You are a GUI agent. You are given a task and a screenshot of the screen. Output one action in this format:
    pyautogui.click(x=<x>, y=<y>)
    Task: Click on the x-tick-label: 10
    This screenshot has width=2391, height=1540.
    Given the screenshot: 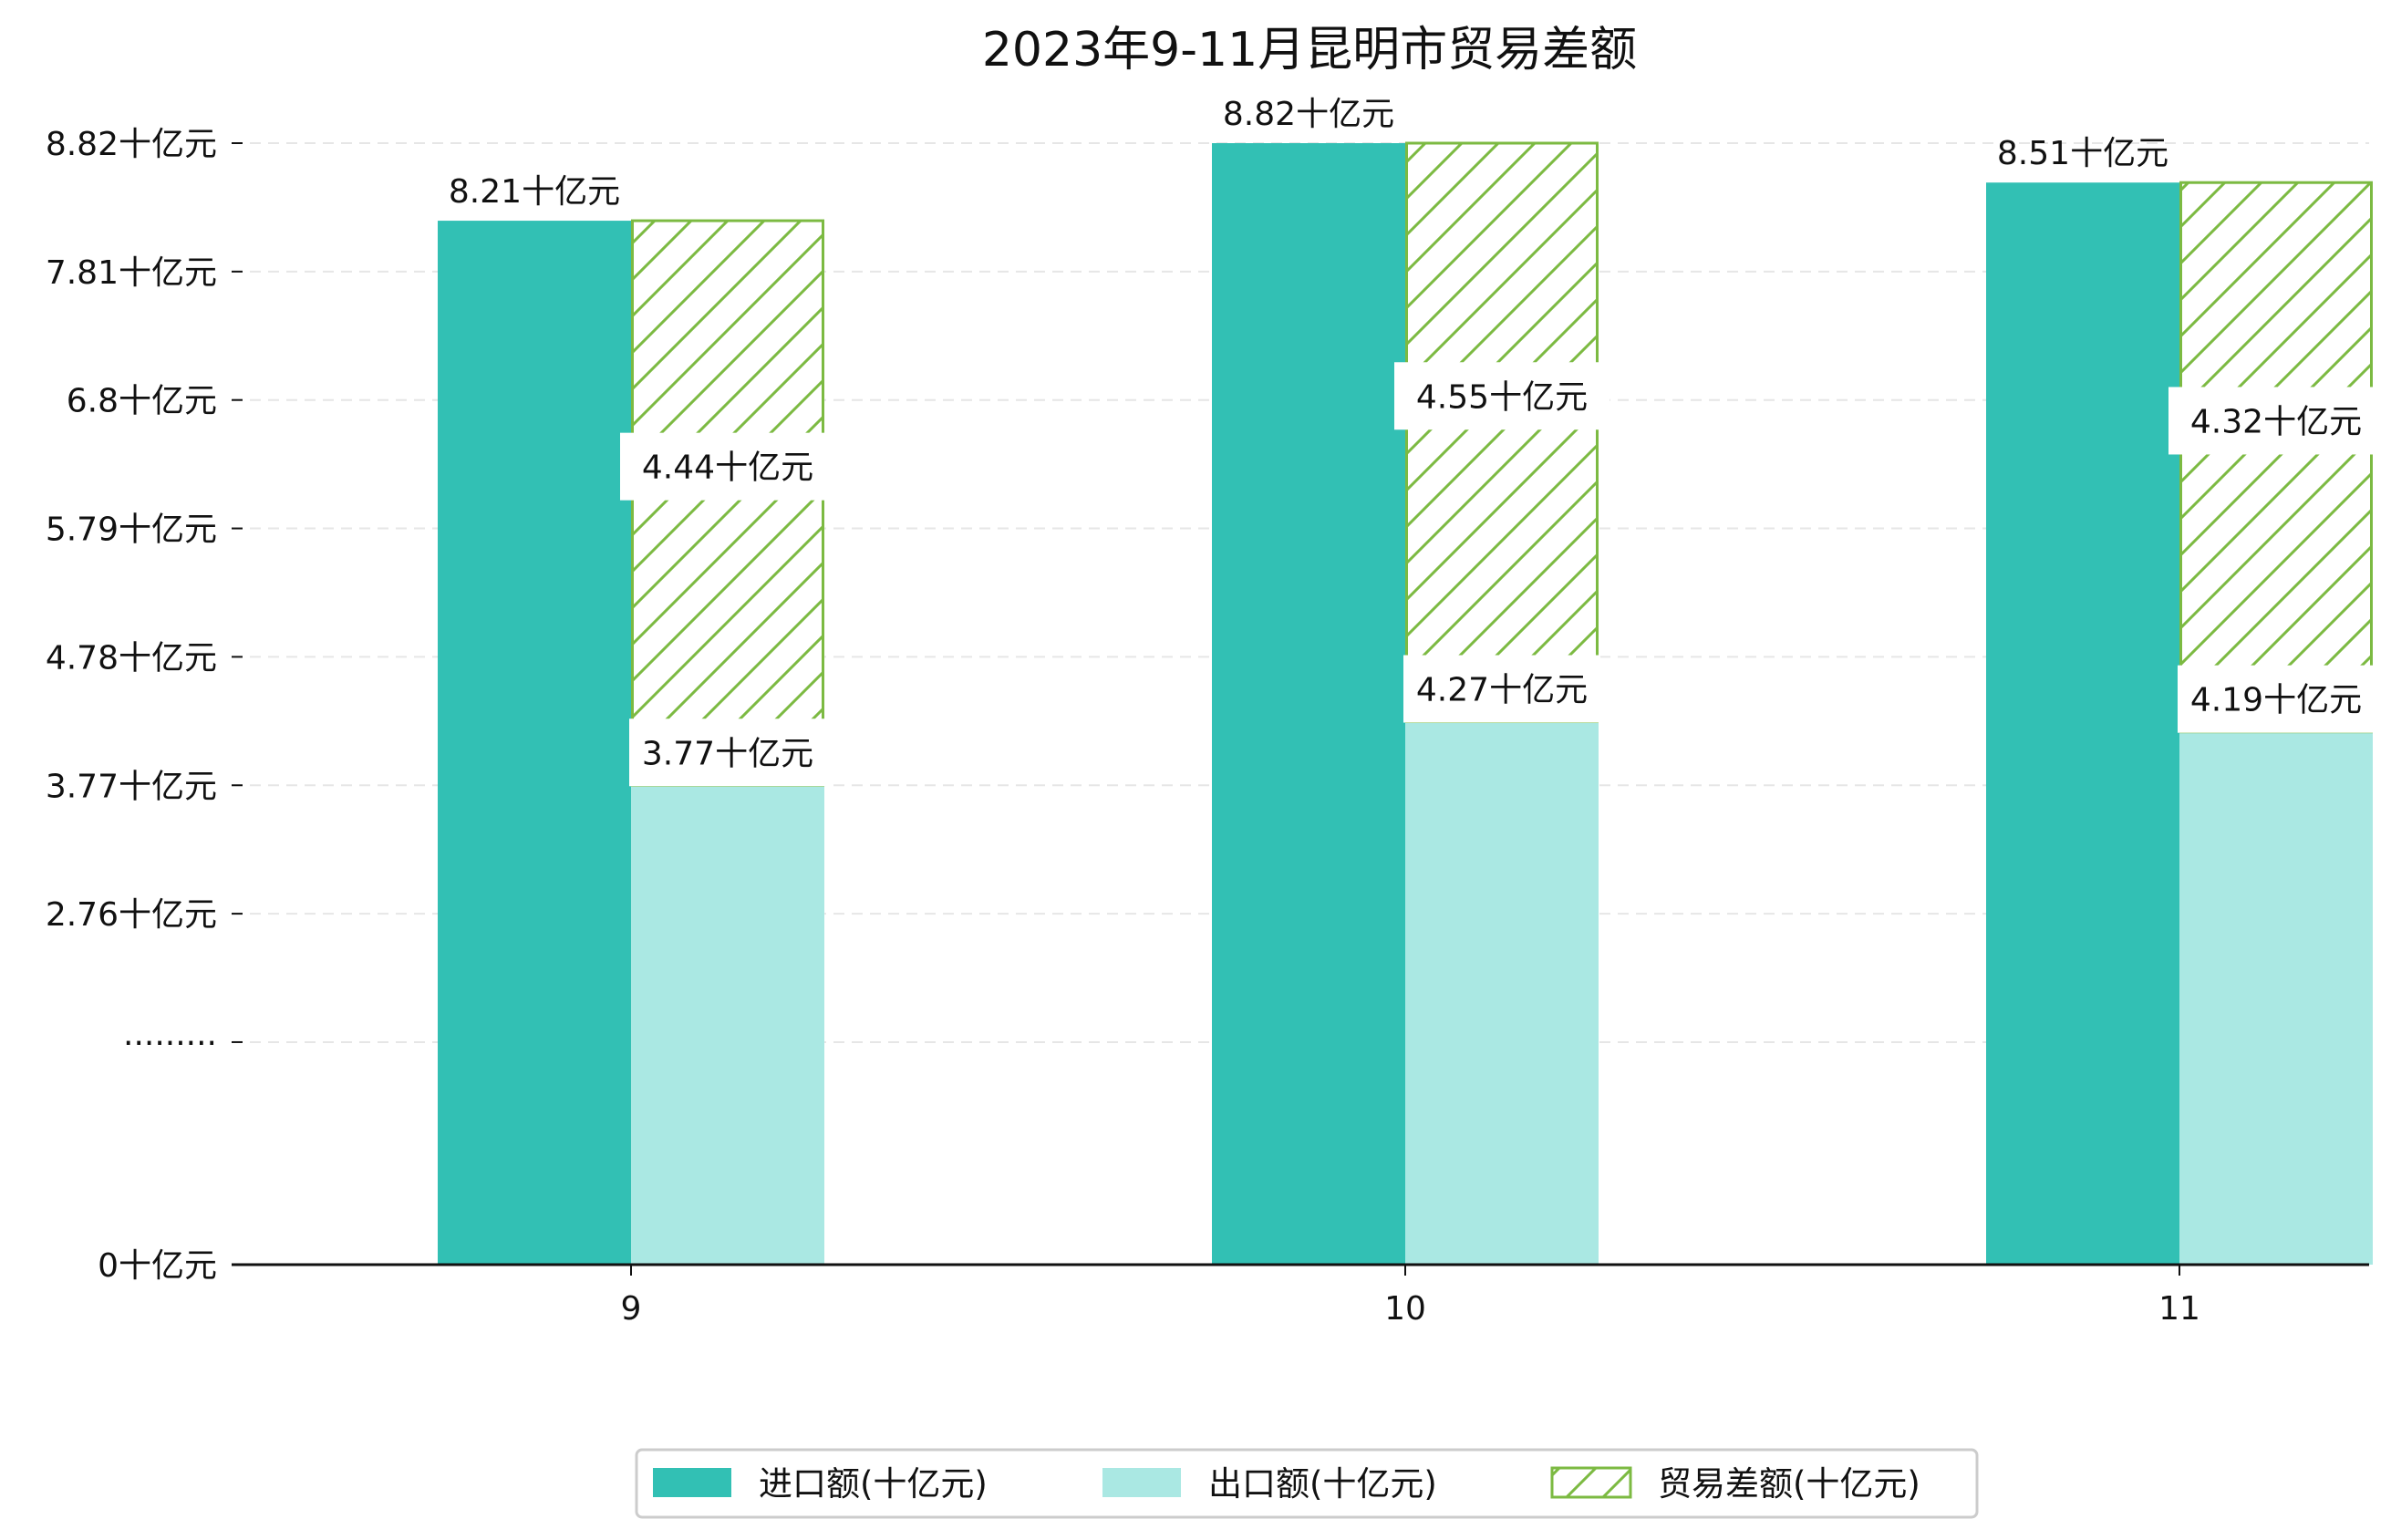 What is the action you would take?
    pyautogui.click(x=1405, y=1309)
    